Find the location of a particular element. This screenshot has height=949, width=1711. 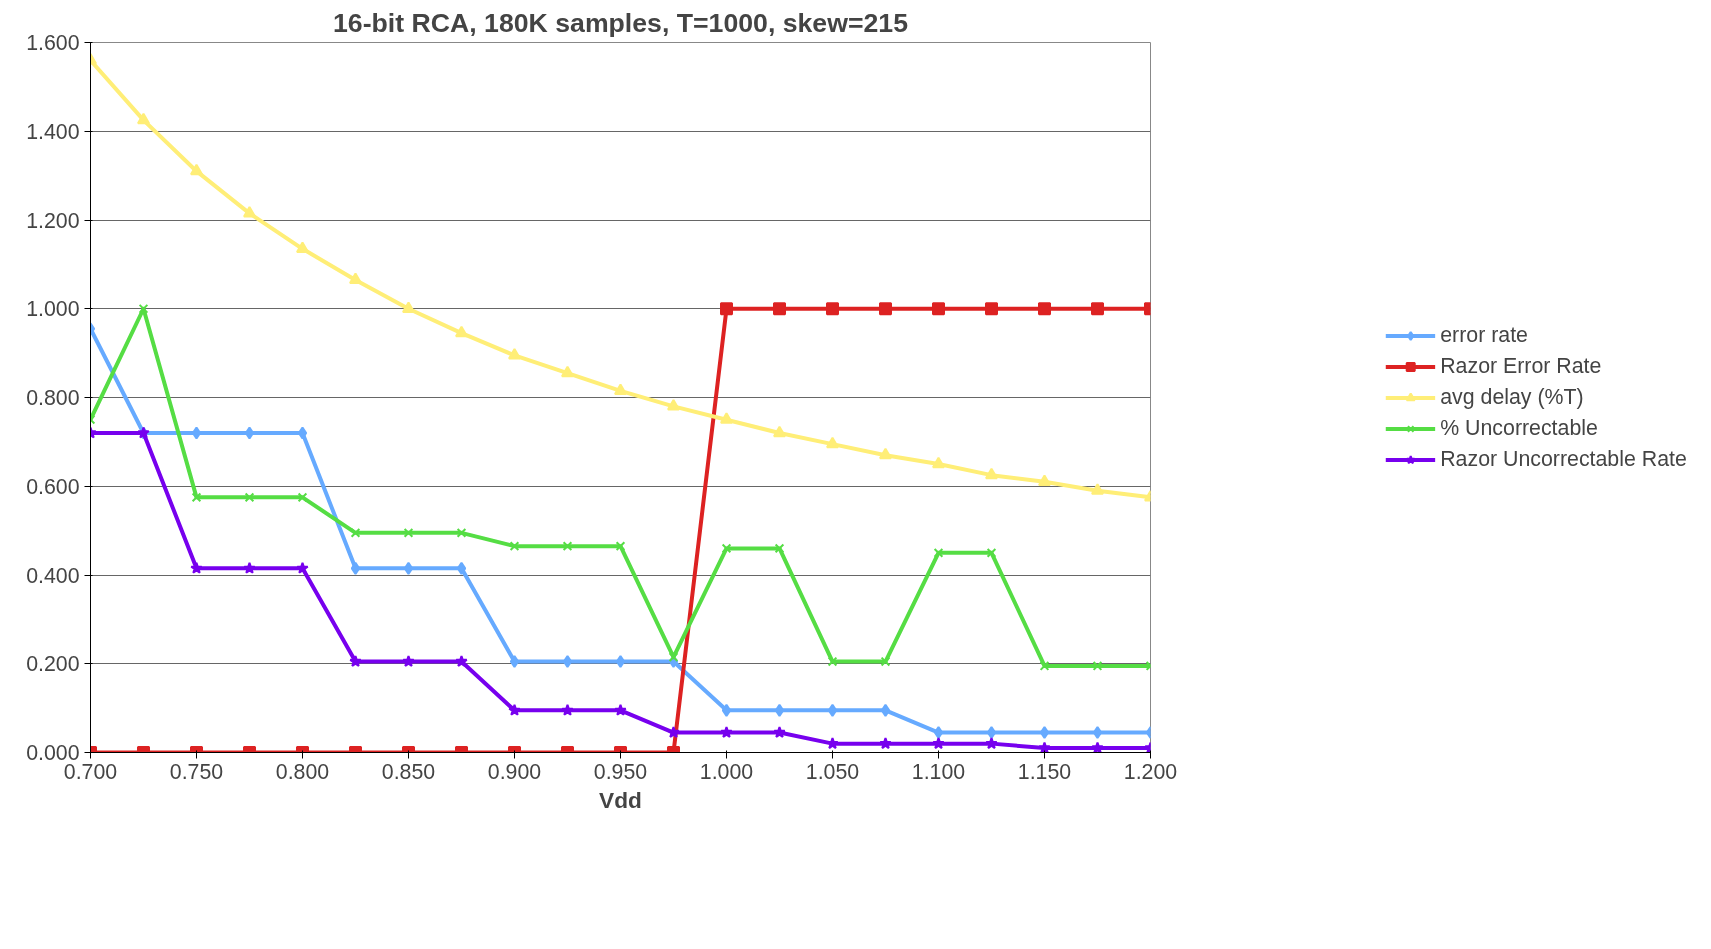

y-tick-label: 0.800 is located at coordinates (53, 398).